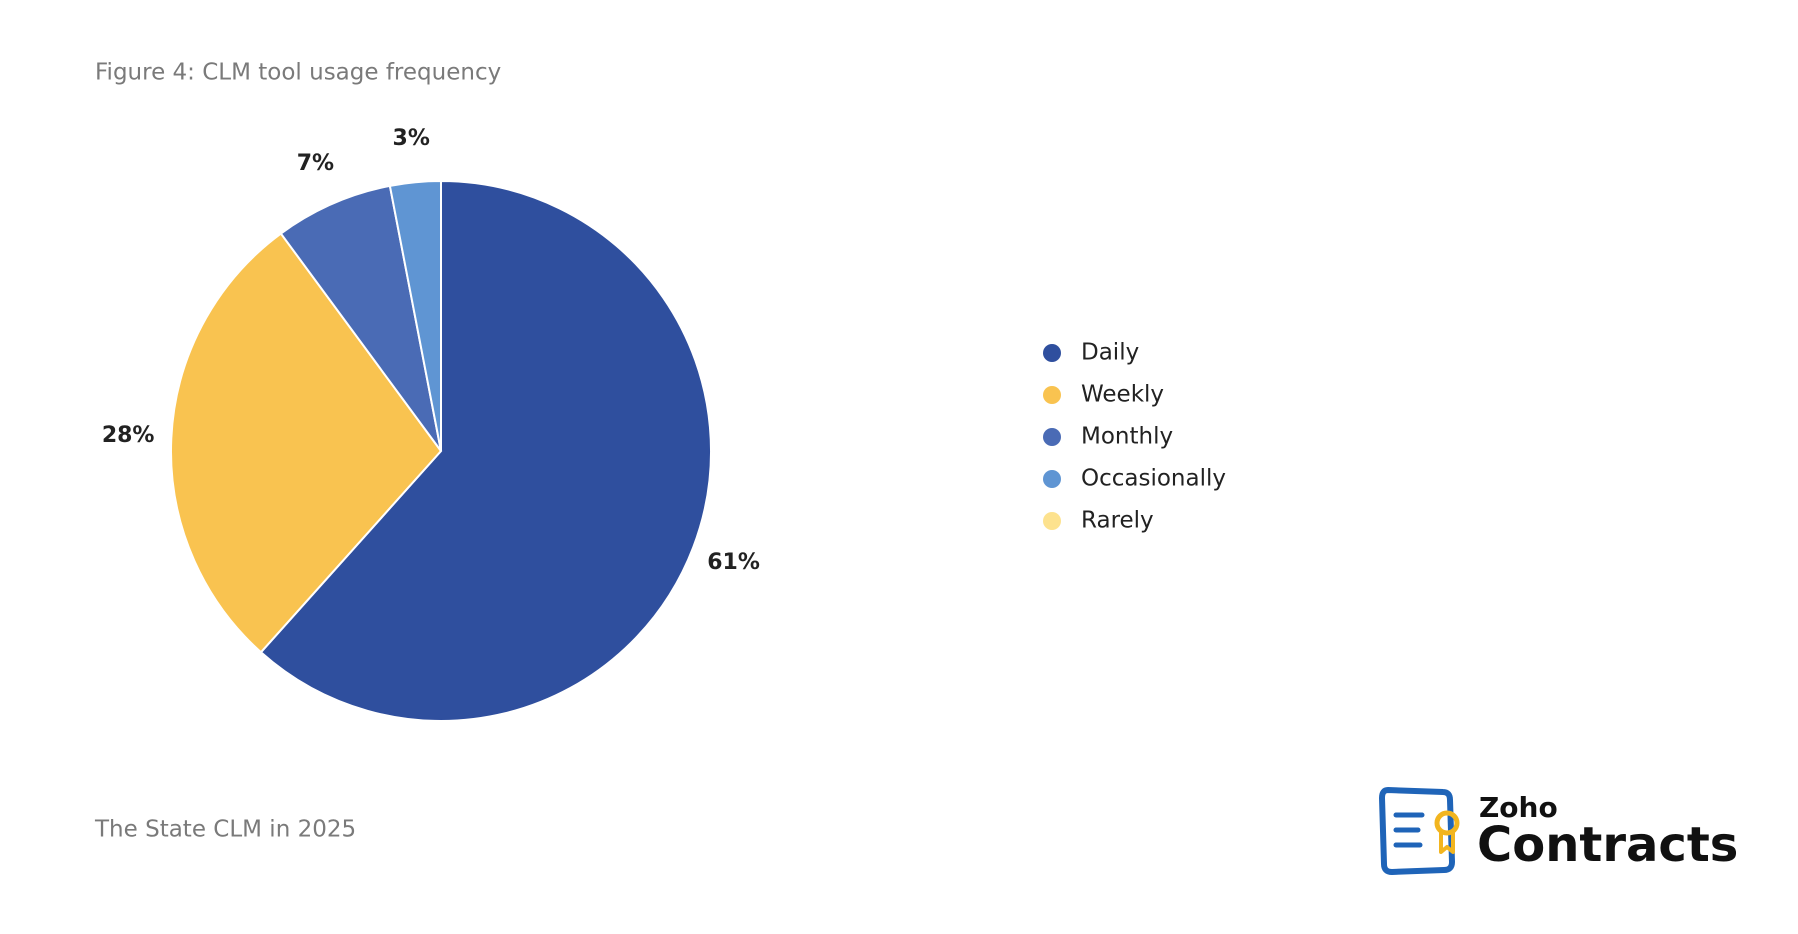  I want to click on data-label: 7%, so click(315, 163).